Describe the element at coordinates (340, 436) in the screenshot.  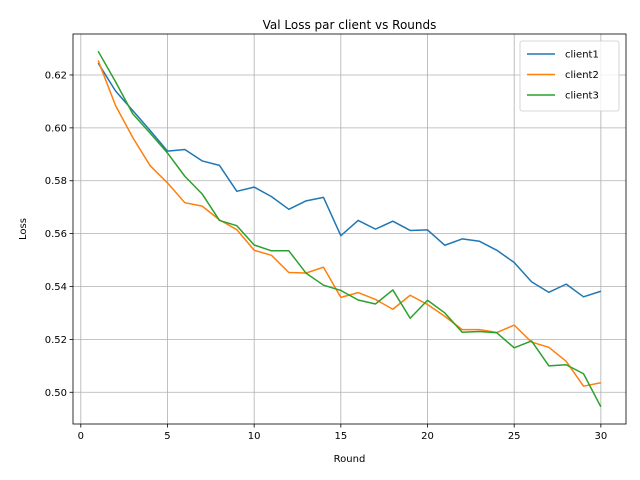
I see `x-tick-label: 15` at that location.